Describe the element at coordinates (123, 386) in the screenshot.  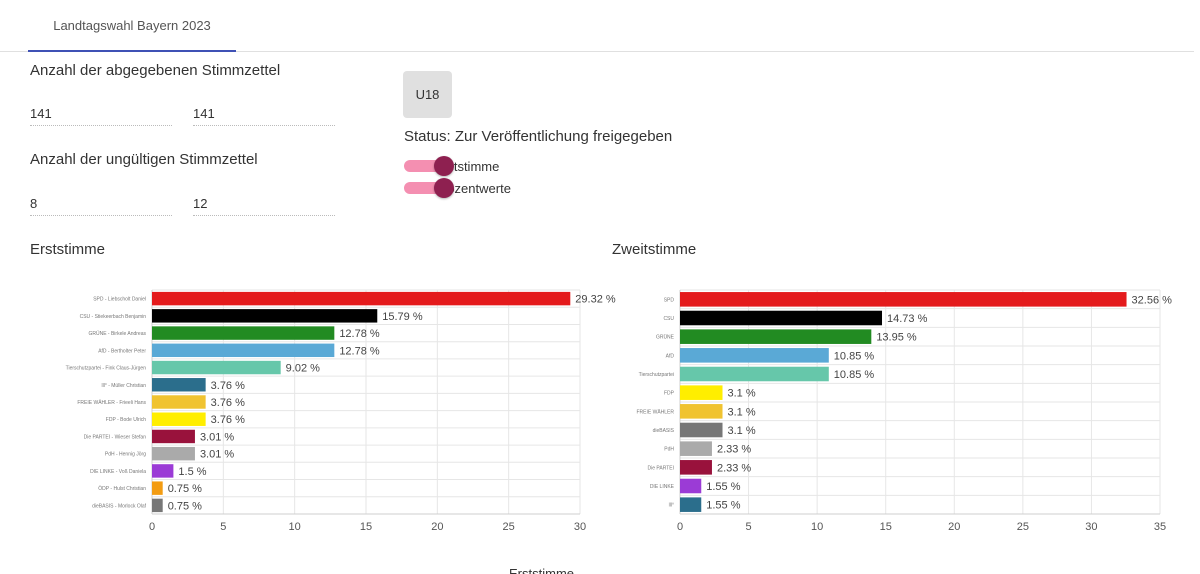
I see `category-label: lll° - Müller Christian` at that location.